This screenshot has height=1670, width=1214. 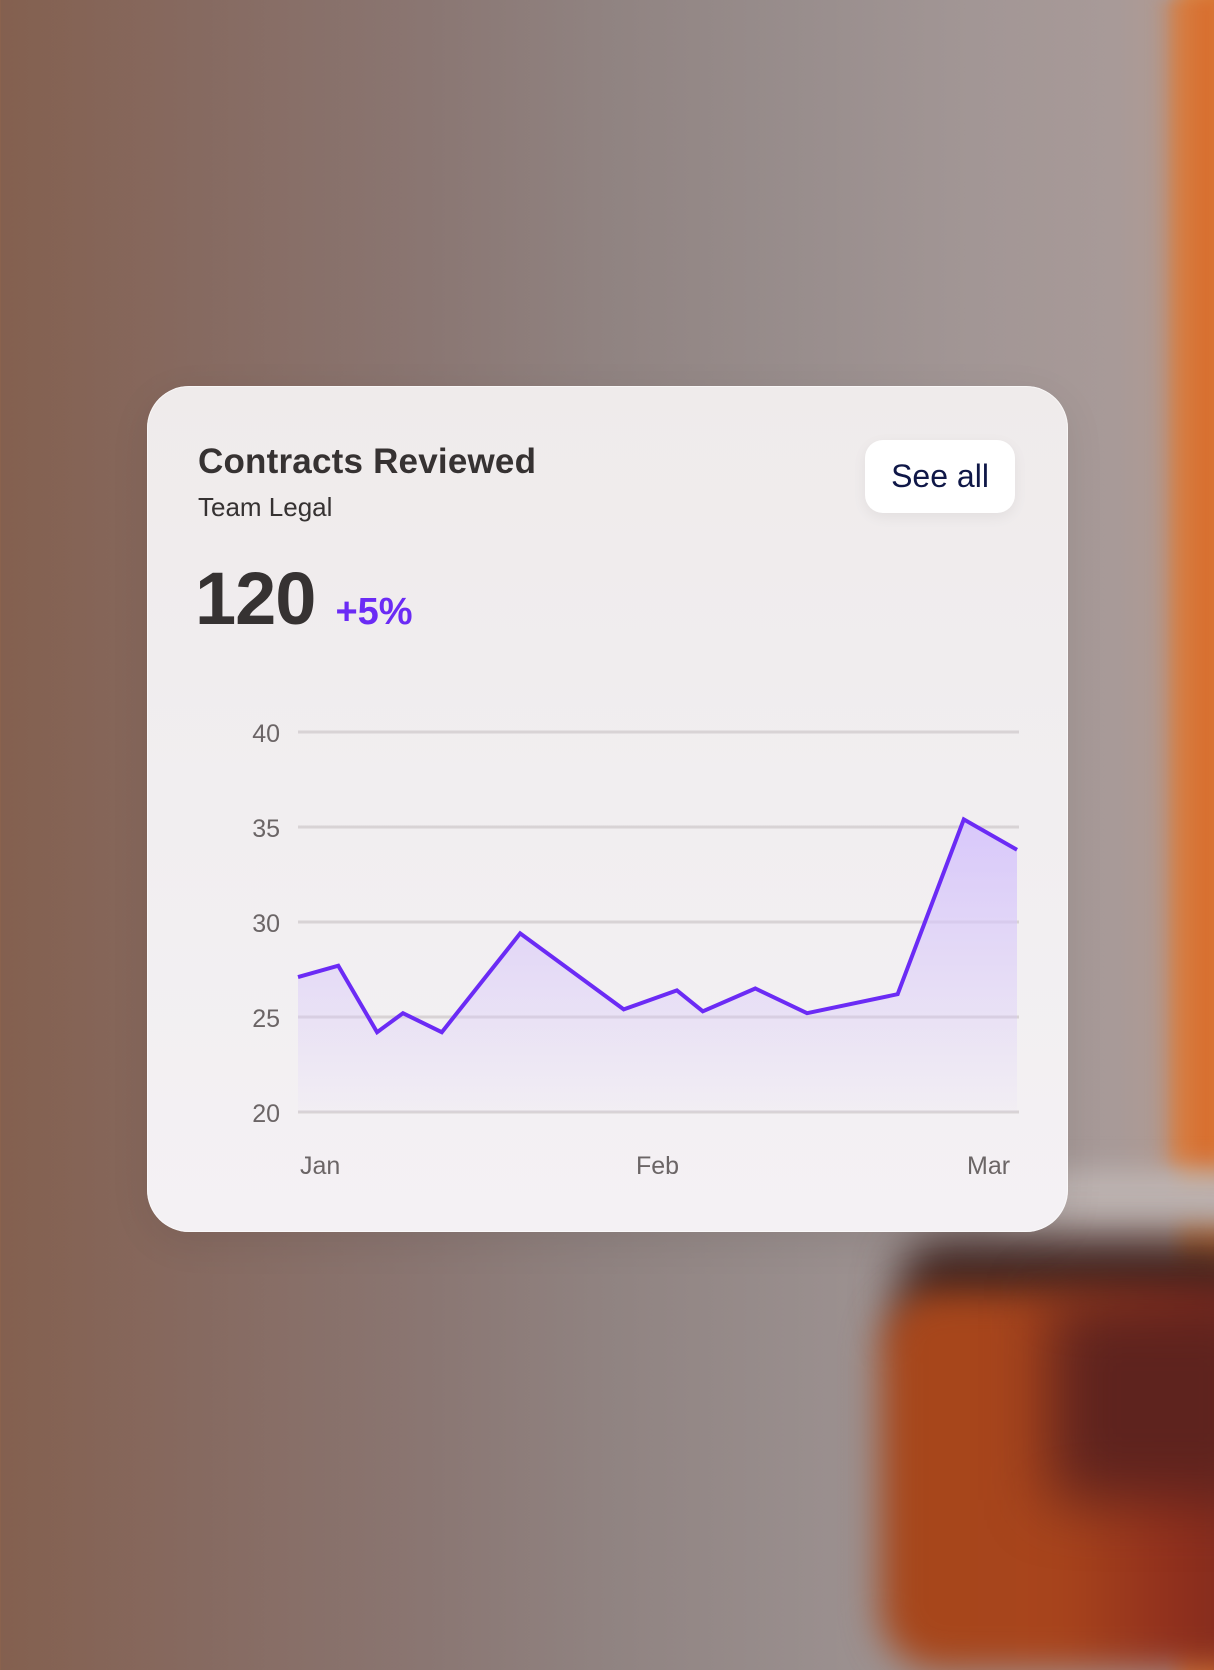 What do you see at coordinates (266, 924) in the screenshot?
I see `y-axis-label: 30` at bounding box center [266, 924].